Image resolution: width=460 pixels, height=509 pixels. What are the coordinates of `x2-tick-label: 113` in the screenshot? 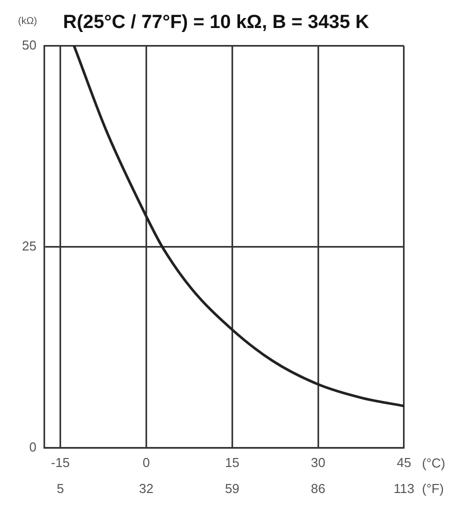 It's located at (404, 488).